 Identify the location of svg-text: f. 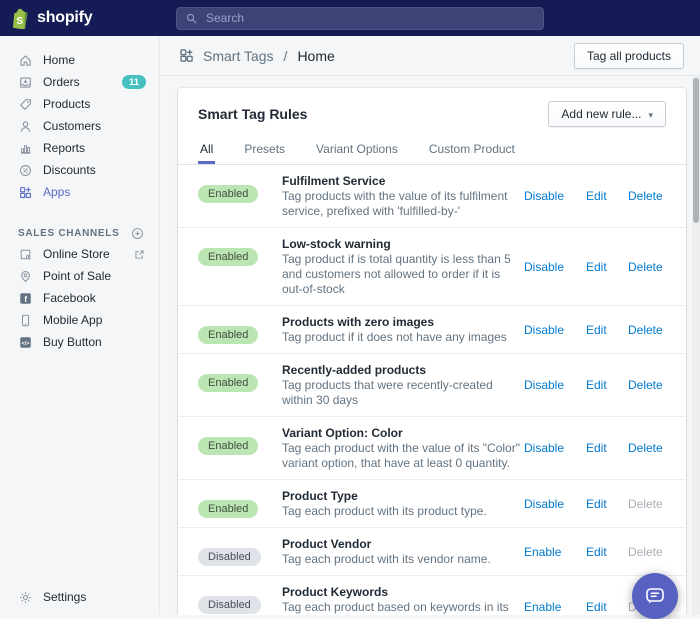
(25, 298).